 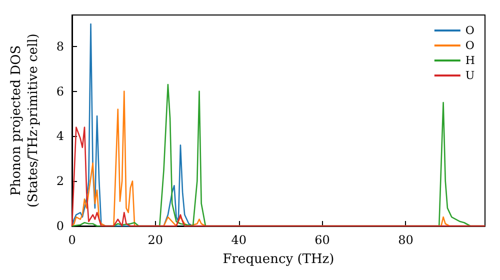 What do you see at coordinates (60, 136) in the screenshot?
I see `y-tick-label: 4` at bounding box center [60, 136].